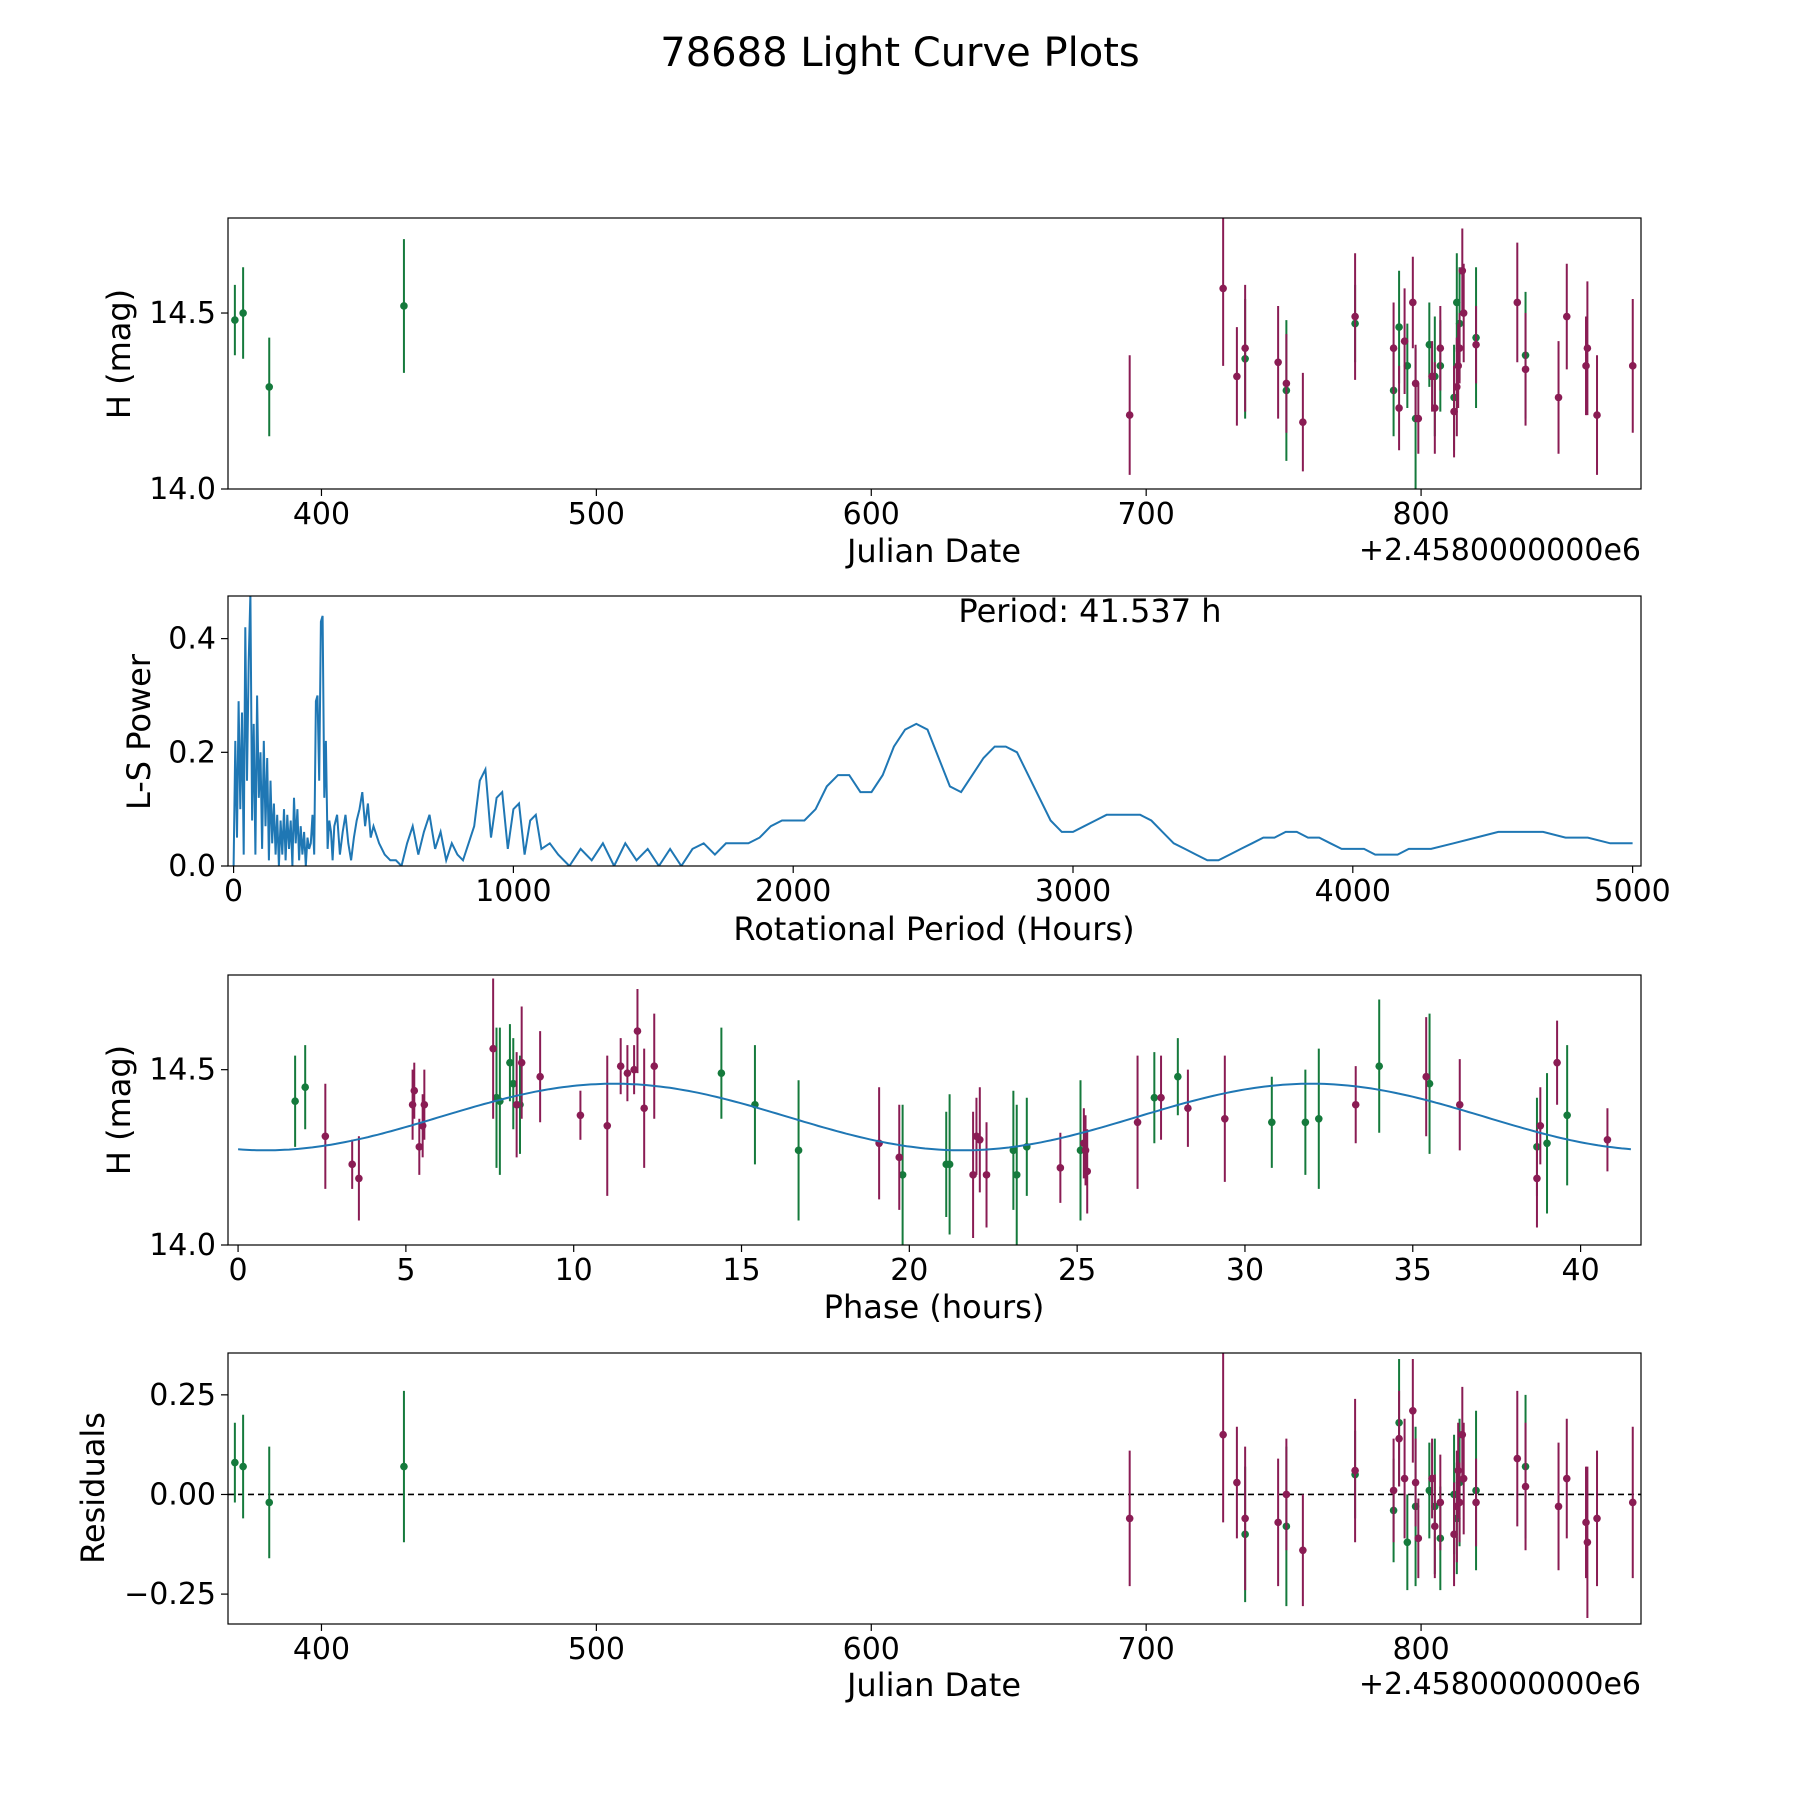  What do you see at coordinates (1413, 1270) in the screenshot?
I see `x-tick-label: 35` at bounding box center [1413, 1270].